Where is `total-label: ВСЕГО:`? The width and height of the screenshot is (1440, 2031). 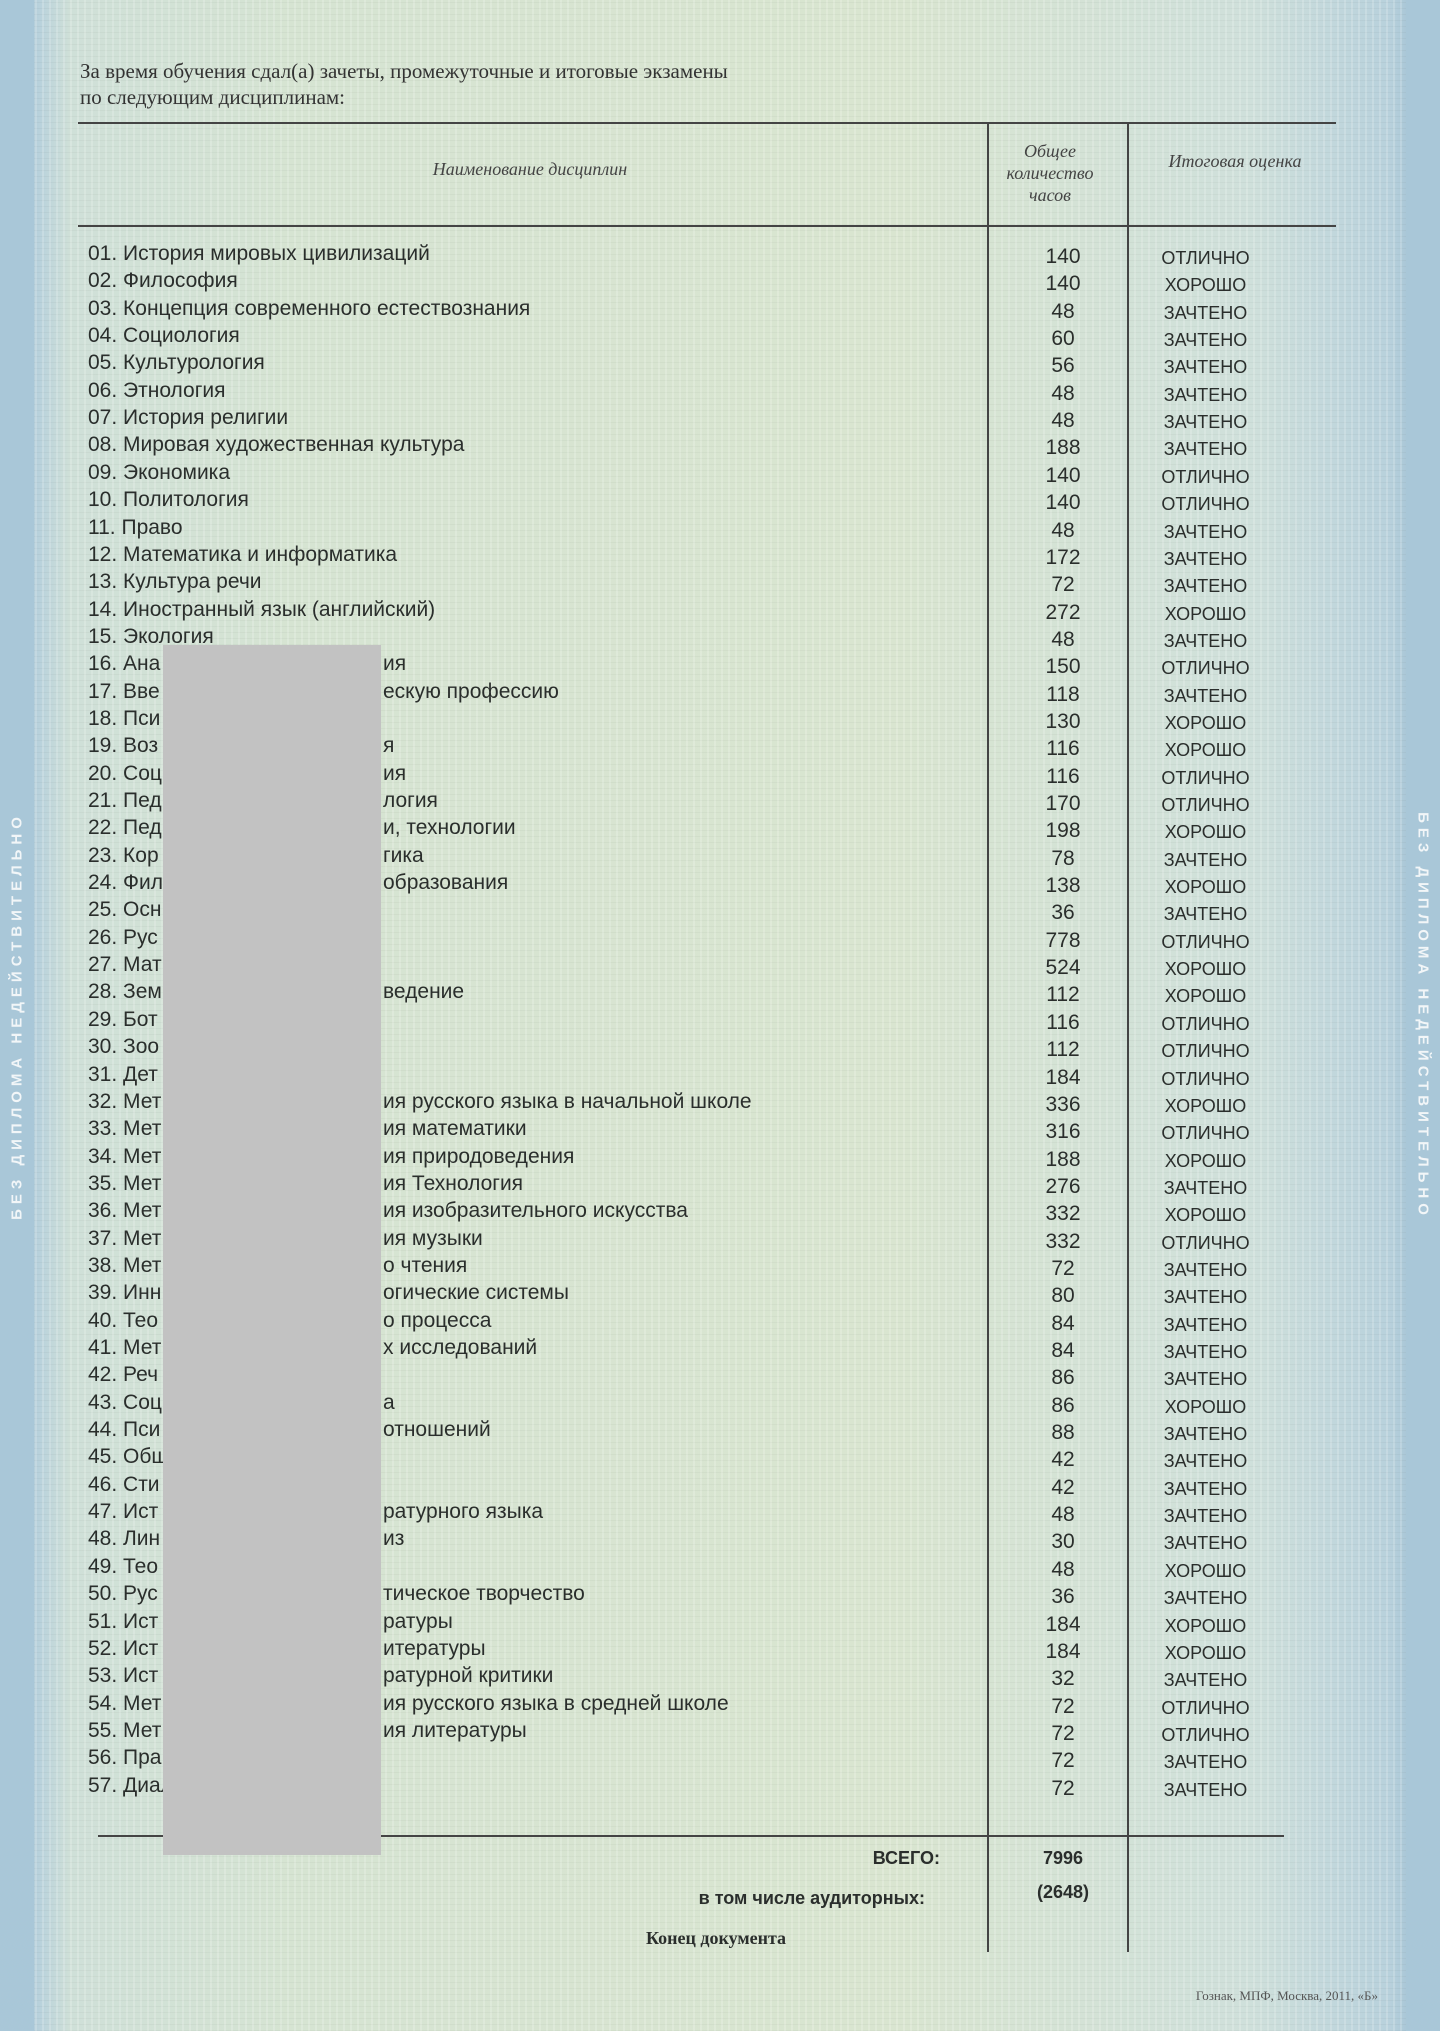
total-label: ВСЕГО: is located at coordinates (906, 1858).